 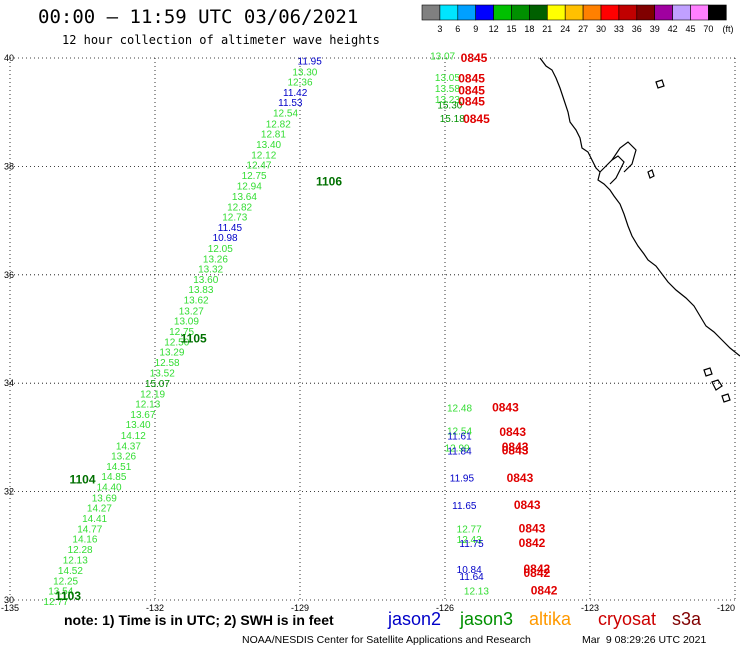 I want to click on swh-value: 14.41, so click(x=94, y=519).